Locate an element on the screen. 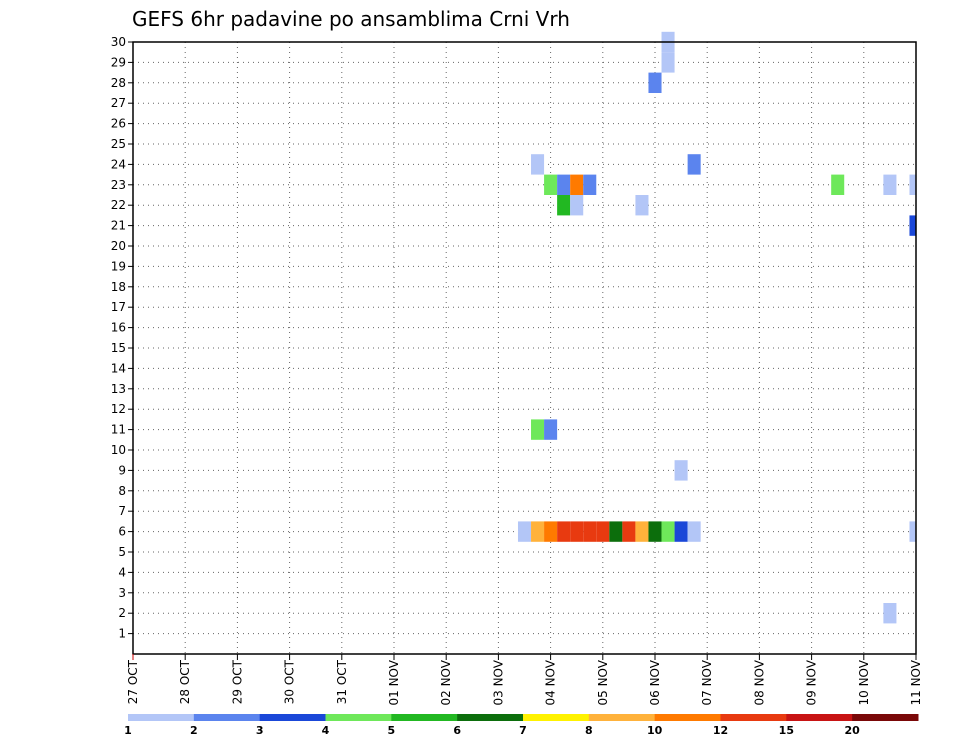  y-tick-label: 22 is located at coordinates (118, 205).